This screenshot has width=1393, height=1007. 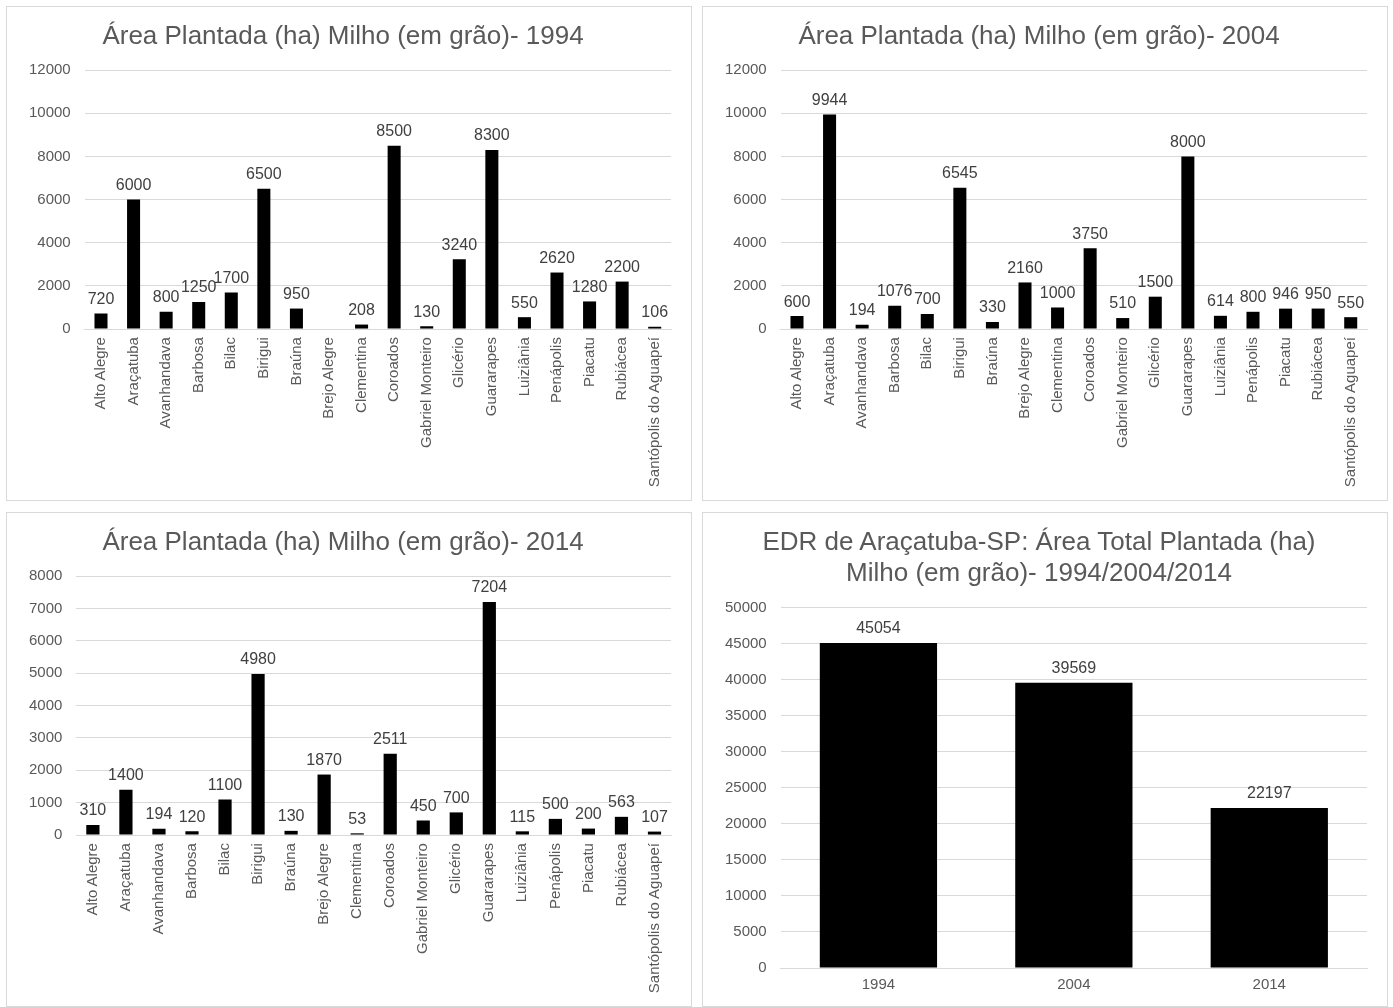 I want to click on x-tick-label: Alto Alegre, so click(x=796, y=373).